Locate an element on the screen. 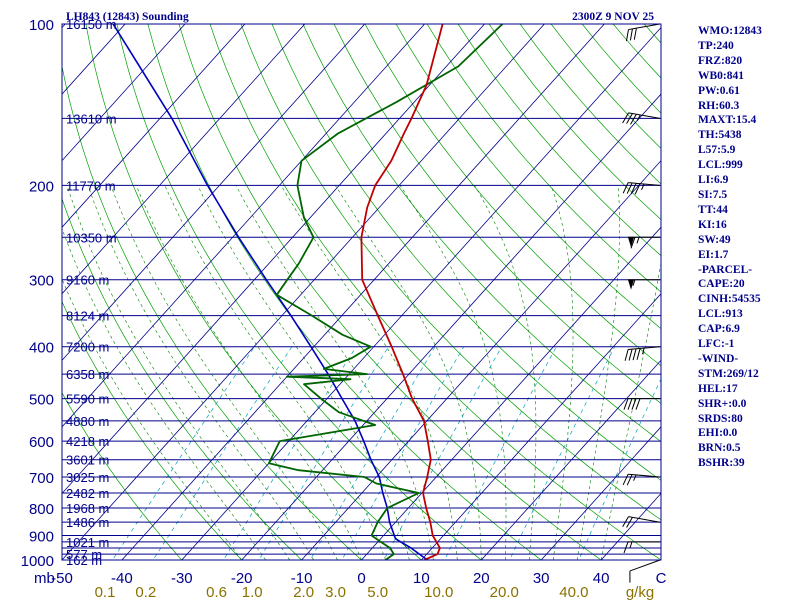 This screenshot has height=600, width=800. temperature-line is located at coordinates (402, 292).